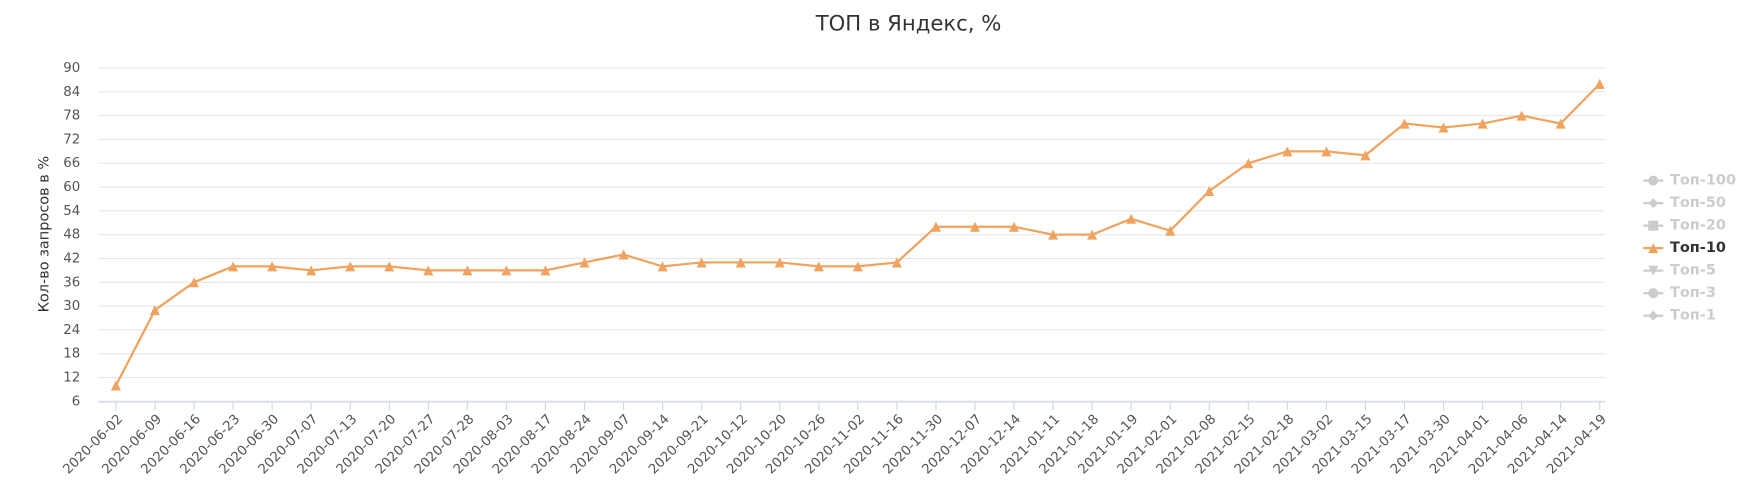 This screenshot has height=500, width=1748. What do you see at coordinates (1703, 181) in the screenshot?
I see `legend-label: Топ-100` at bounding box center [1703, 181].